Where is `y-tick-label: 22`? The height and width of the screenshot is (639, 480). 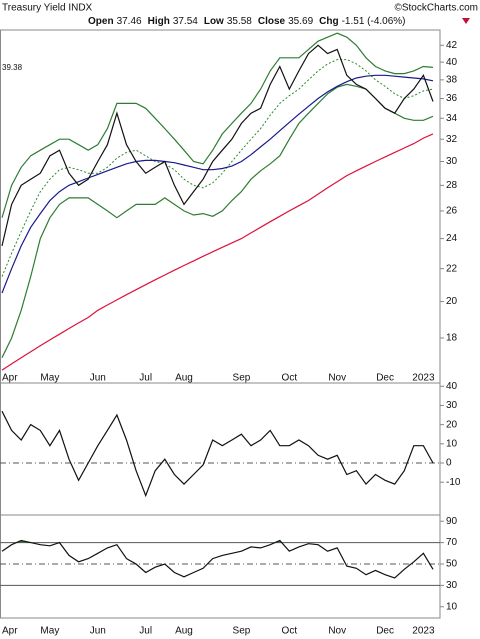
y-tick-label: 22 is located at coordinates (452, 268).